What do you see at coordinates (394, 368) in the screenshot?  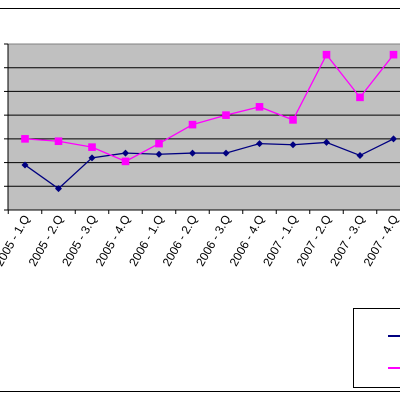 I see `legend-series-2-line` at bounding box center [394, 368].